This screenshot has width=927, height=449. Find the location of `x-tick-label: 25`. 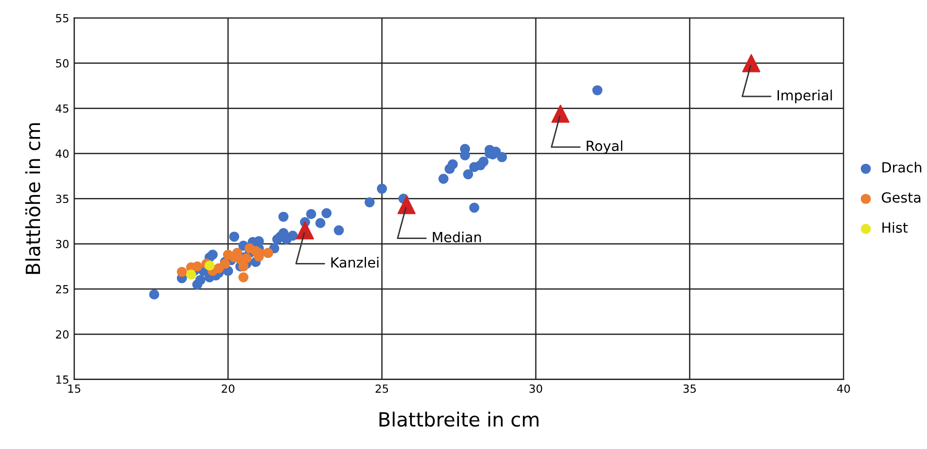

x-tick-label: 25 is located at coordinates (382, 388).